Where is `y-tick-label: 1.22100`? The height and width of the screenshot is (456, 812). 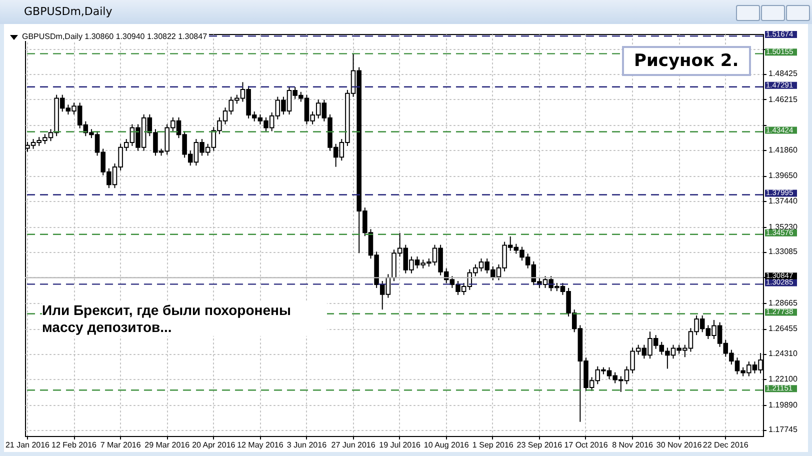
y-tick-label: 1.22100 is located at coordinates (783, 379).